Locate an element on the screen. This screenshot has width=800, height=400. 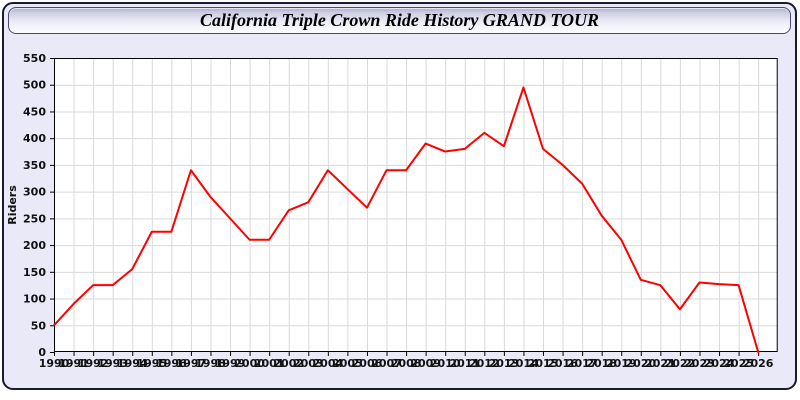
y-tick-label: 250 is located at coordinates (34, 218).